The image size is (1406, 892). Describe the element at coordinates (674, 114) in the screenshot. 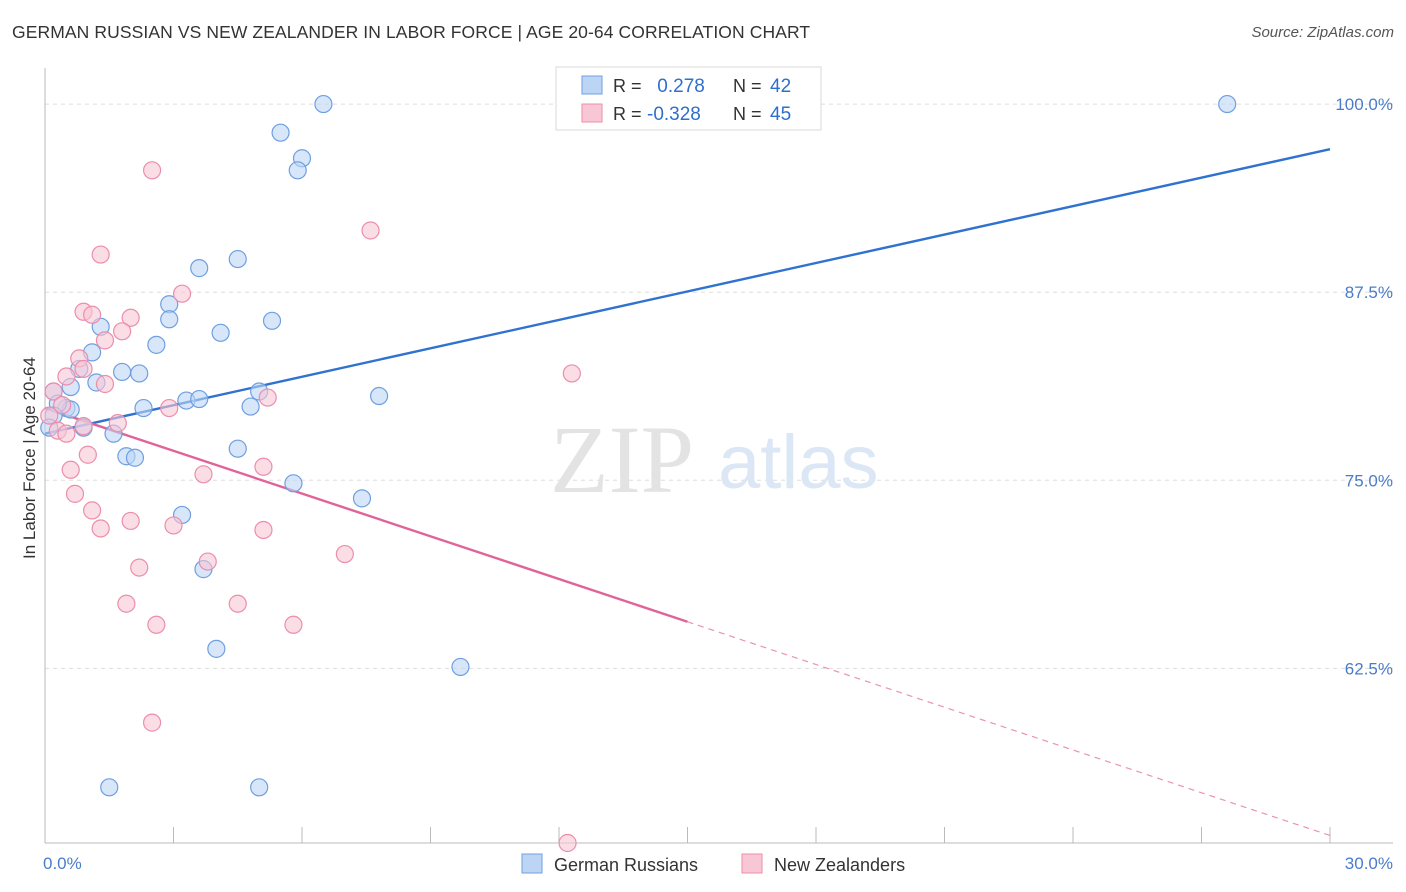

I see `legend-r-value-pink: -0.328` at that location.